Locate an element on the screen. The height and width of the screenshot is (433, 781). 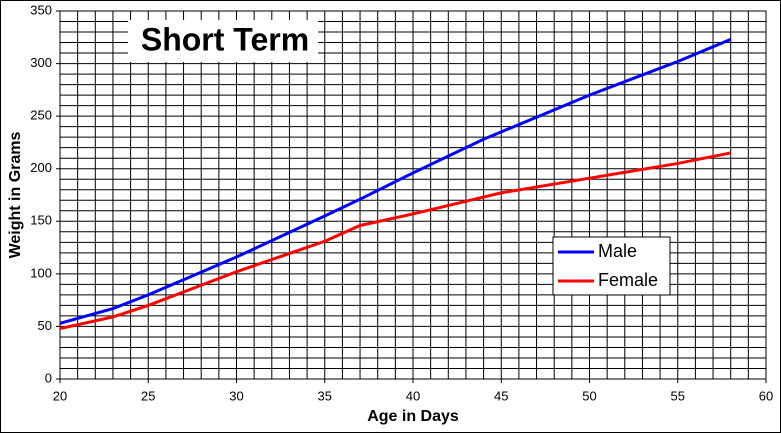
x-tick-label: 45 is located at coordinates (501, 395).